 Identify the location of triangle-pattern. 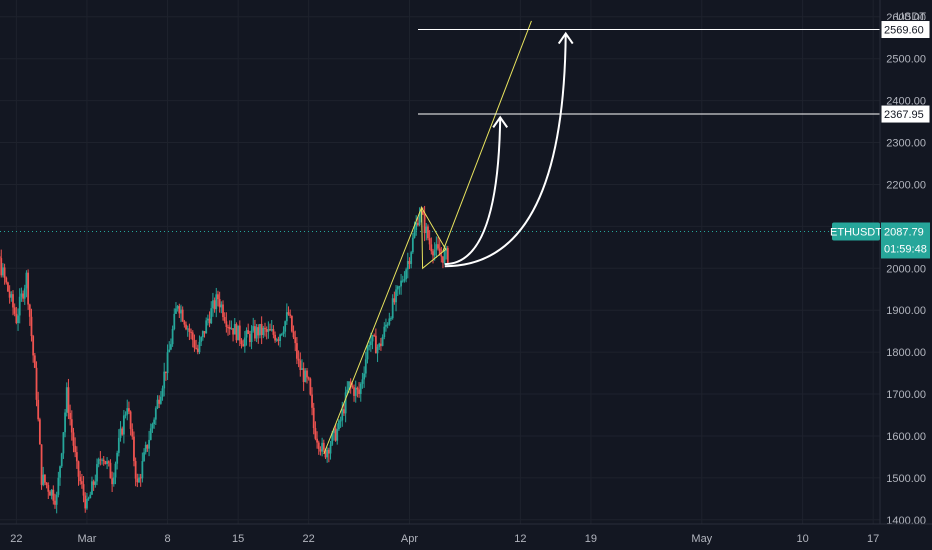
(434, 237).